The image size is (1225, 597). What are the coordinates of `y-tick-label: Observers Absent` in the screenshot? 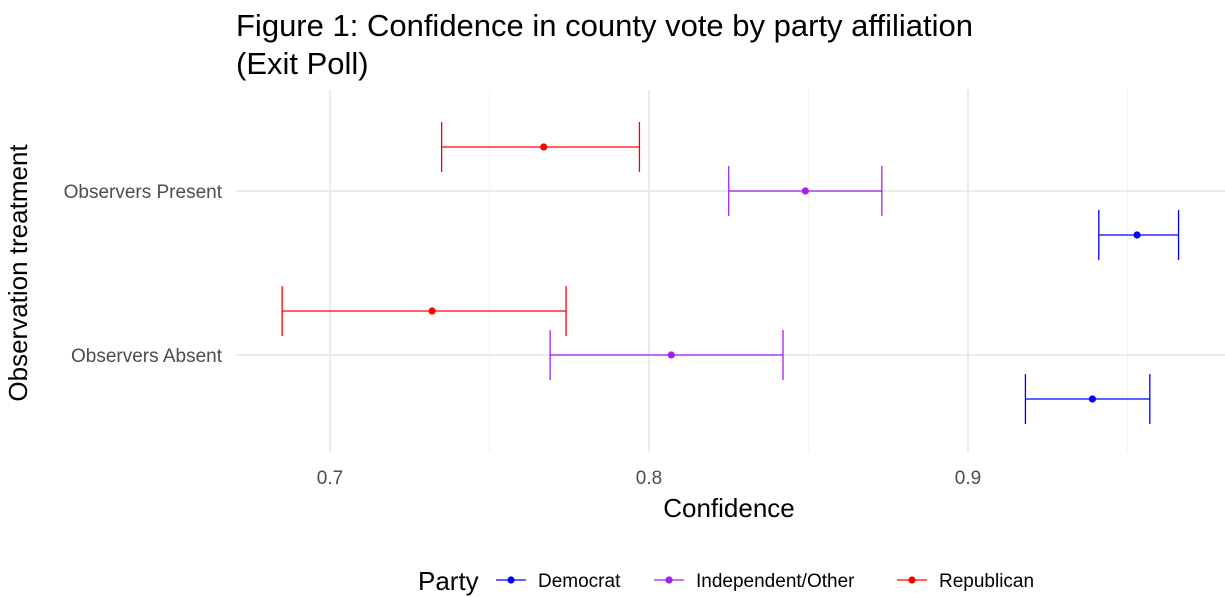 It's located at (147, 356).